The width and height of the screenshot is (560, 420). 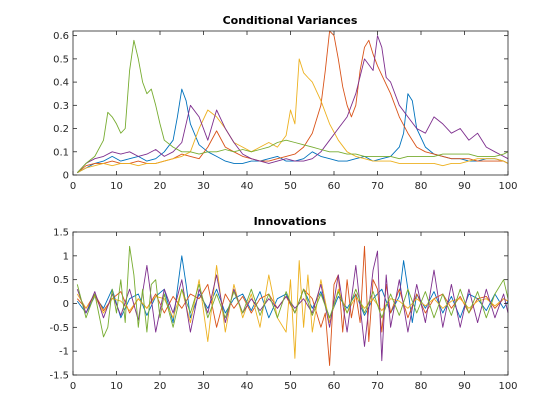 What do you see at coordinates (507, 386) in the screenshot?
I see `inn-x-tick-label: 100` at bounding box center [507, 386].